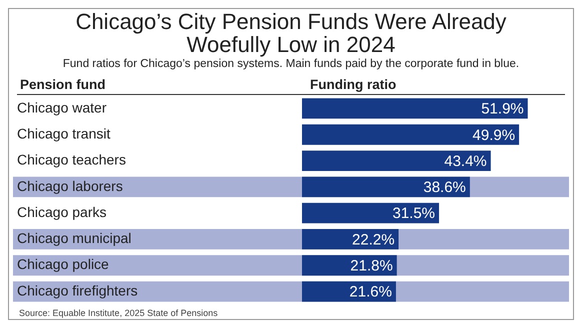 The image size is (580, 326). I want to click on y-tick-label: Chicago parks, so click(61, 212).